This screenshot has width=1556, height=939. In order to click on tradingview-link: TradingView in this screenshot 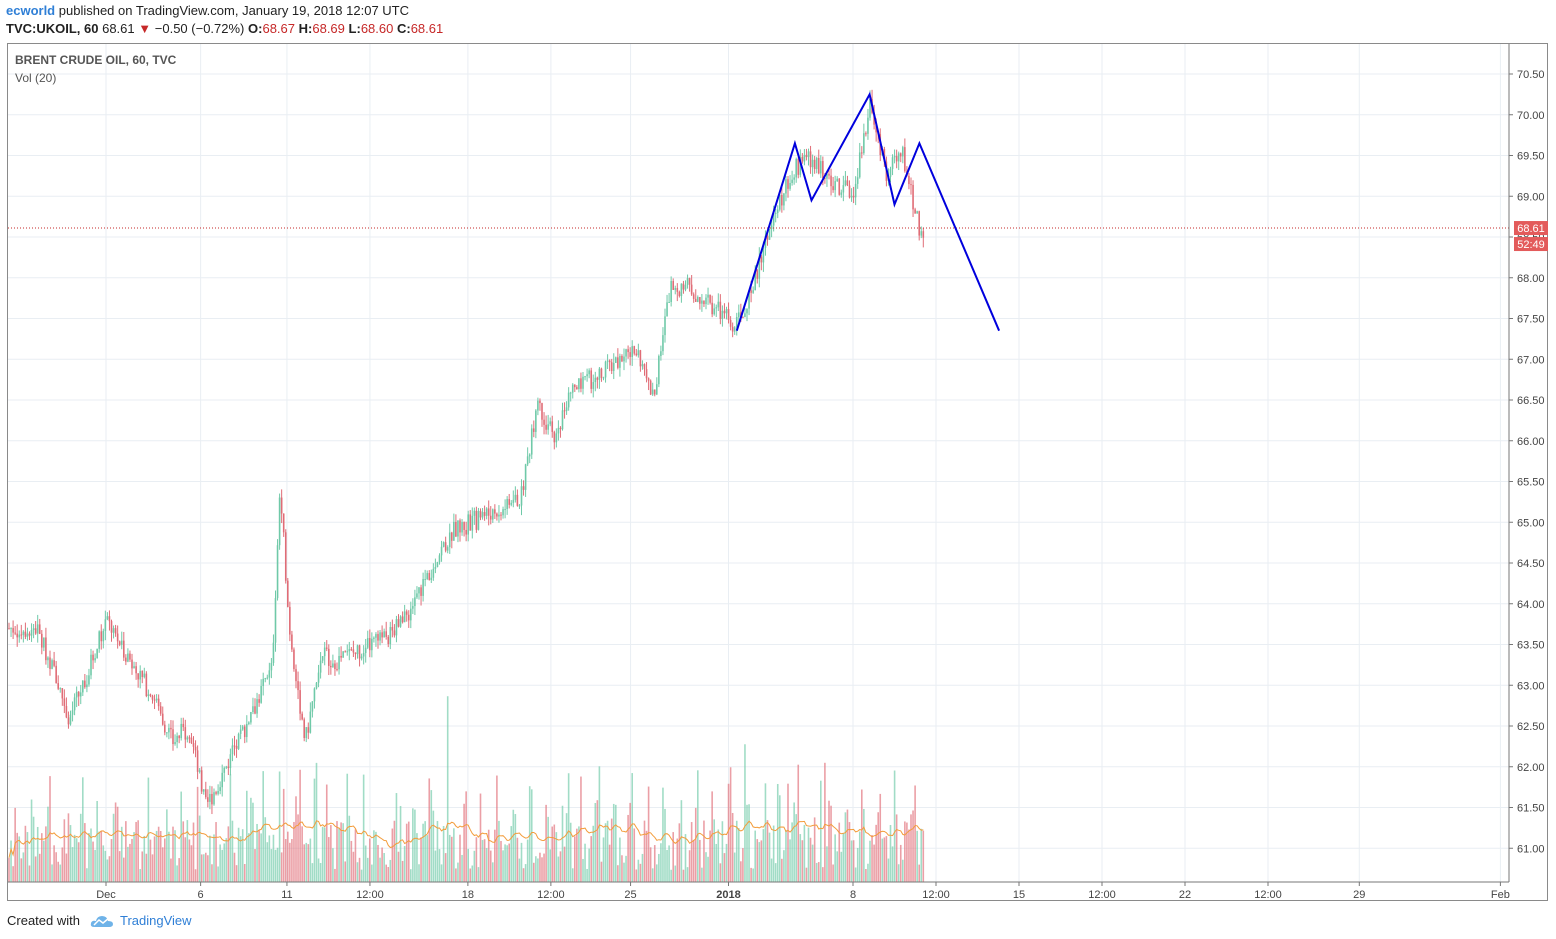, I will do `click(155, 920)`.